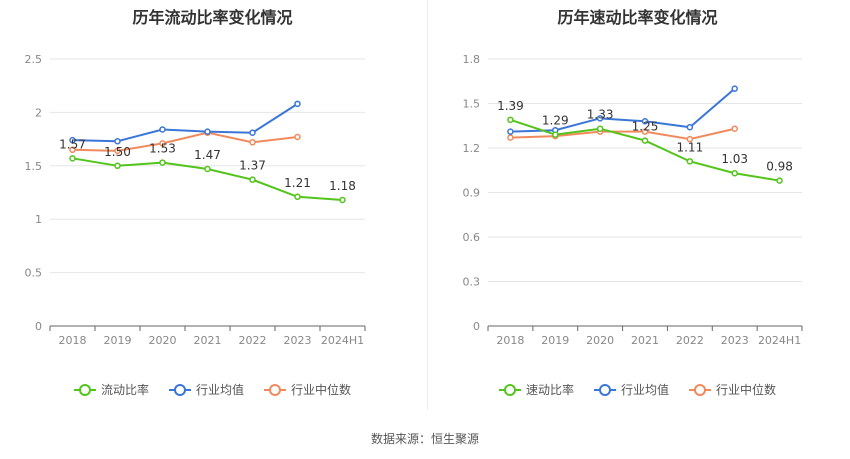 The height and width of the screenshot is (459, 850). Describe the element at coordinates (297, 183) in the screenshot. I see `data-label: 1.21` at that location.